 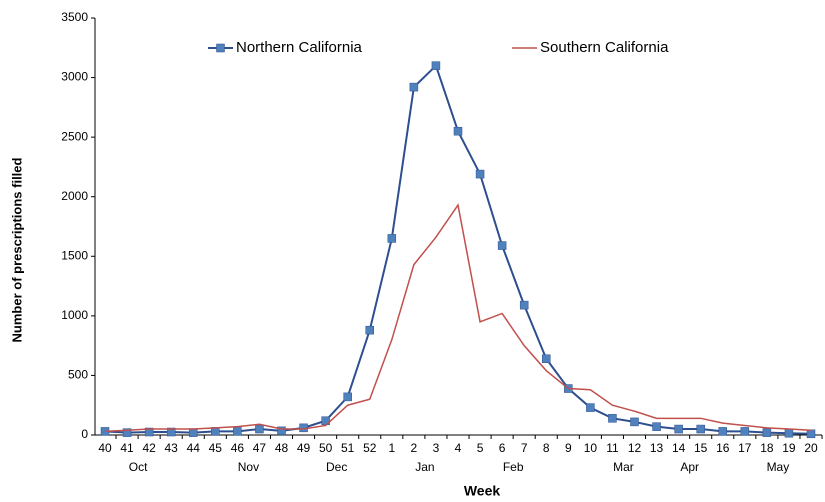 What do you see at coordinates (458, 448) in the screenshot?
I see `x-tick-label: 4` at bounding box center [458, 448].